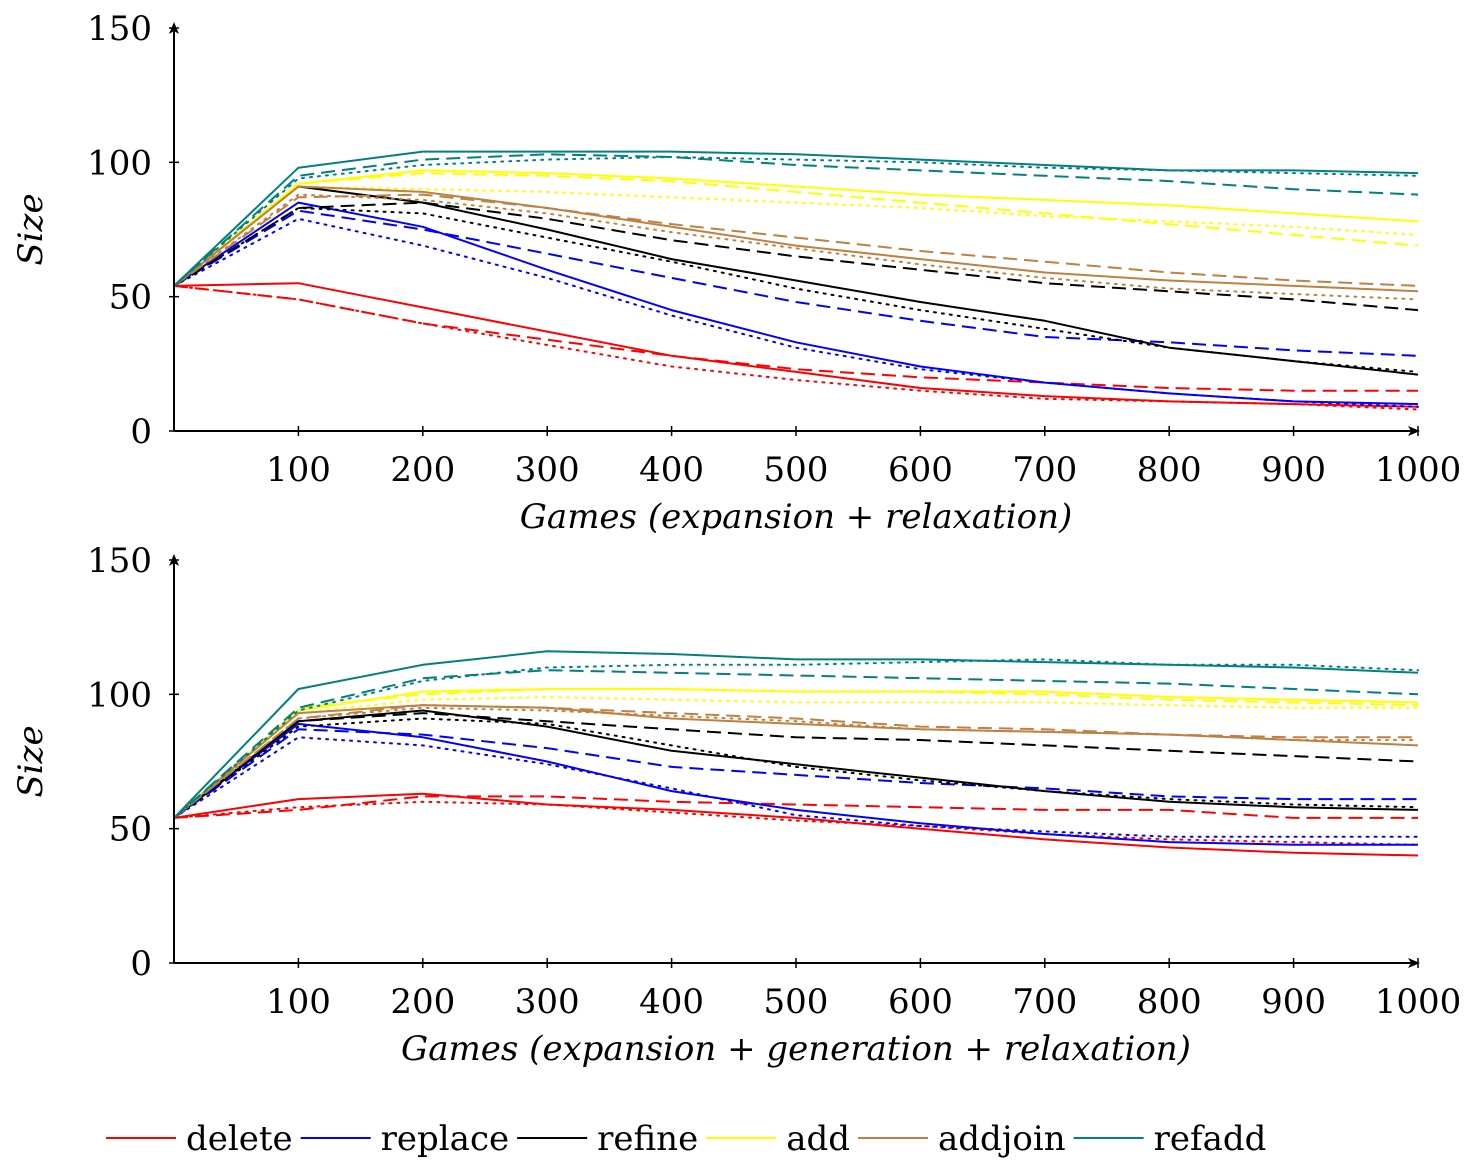 This screenshot has height=1173, width=1474. I want to click on legend-label-addjoin: addjoin, so click(1002, 1139).